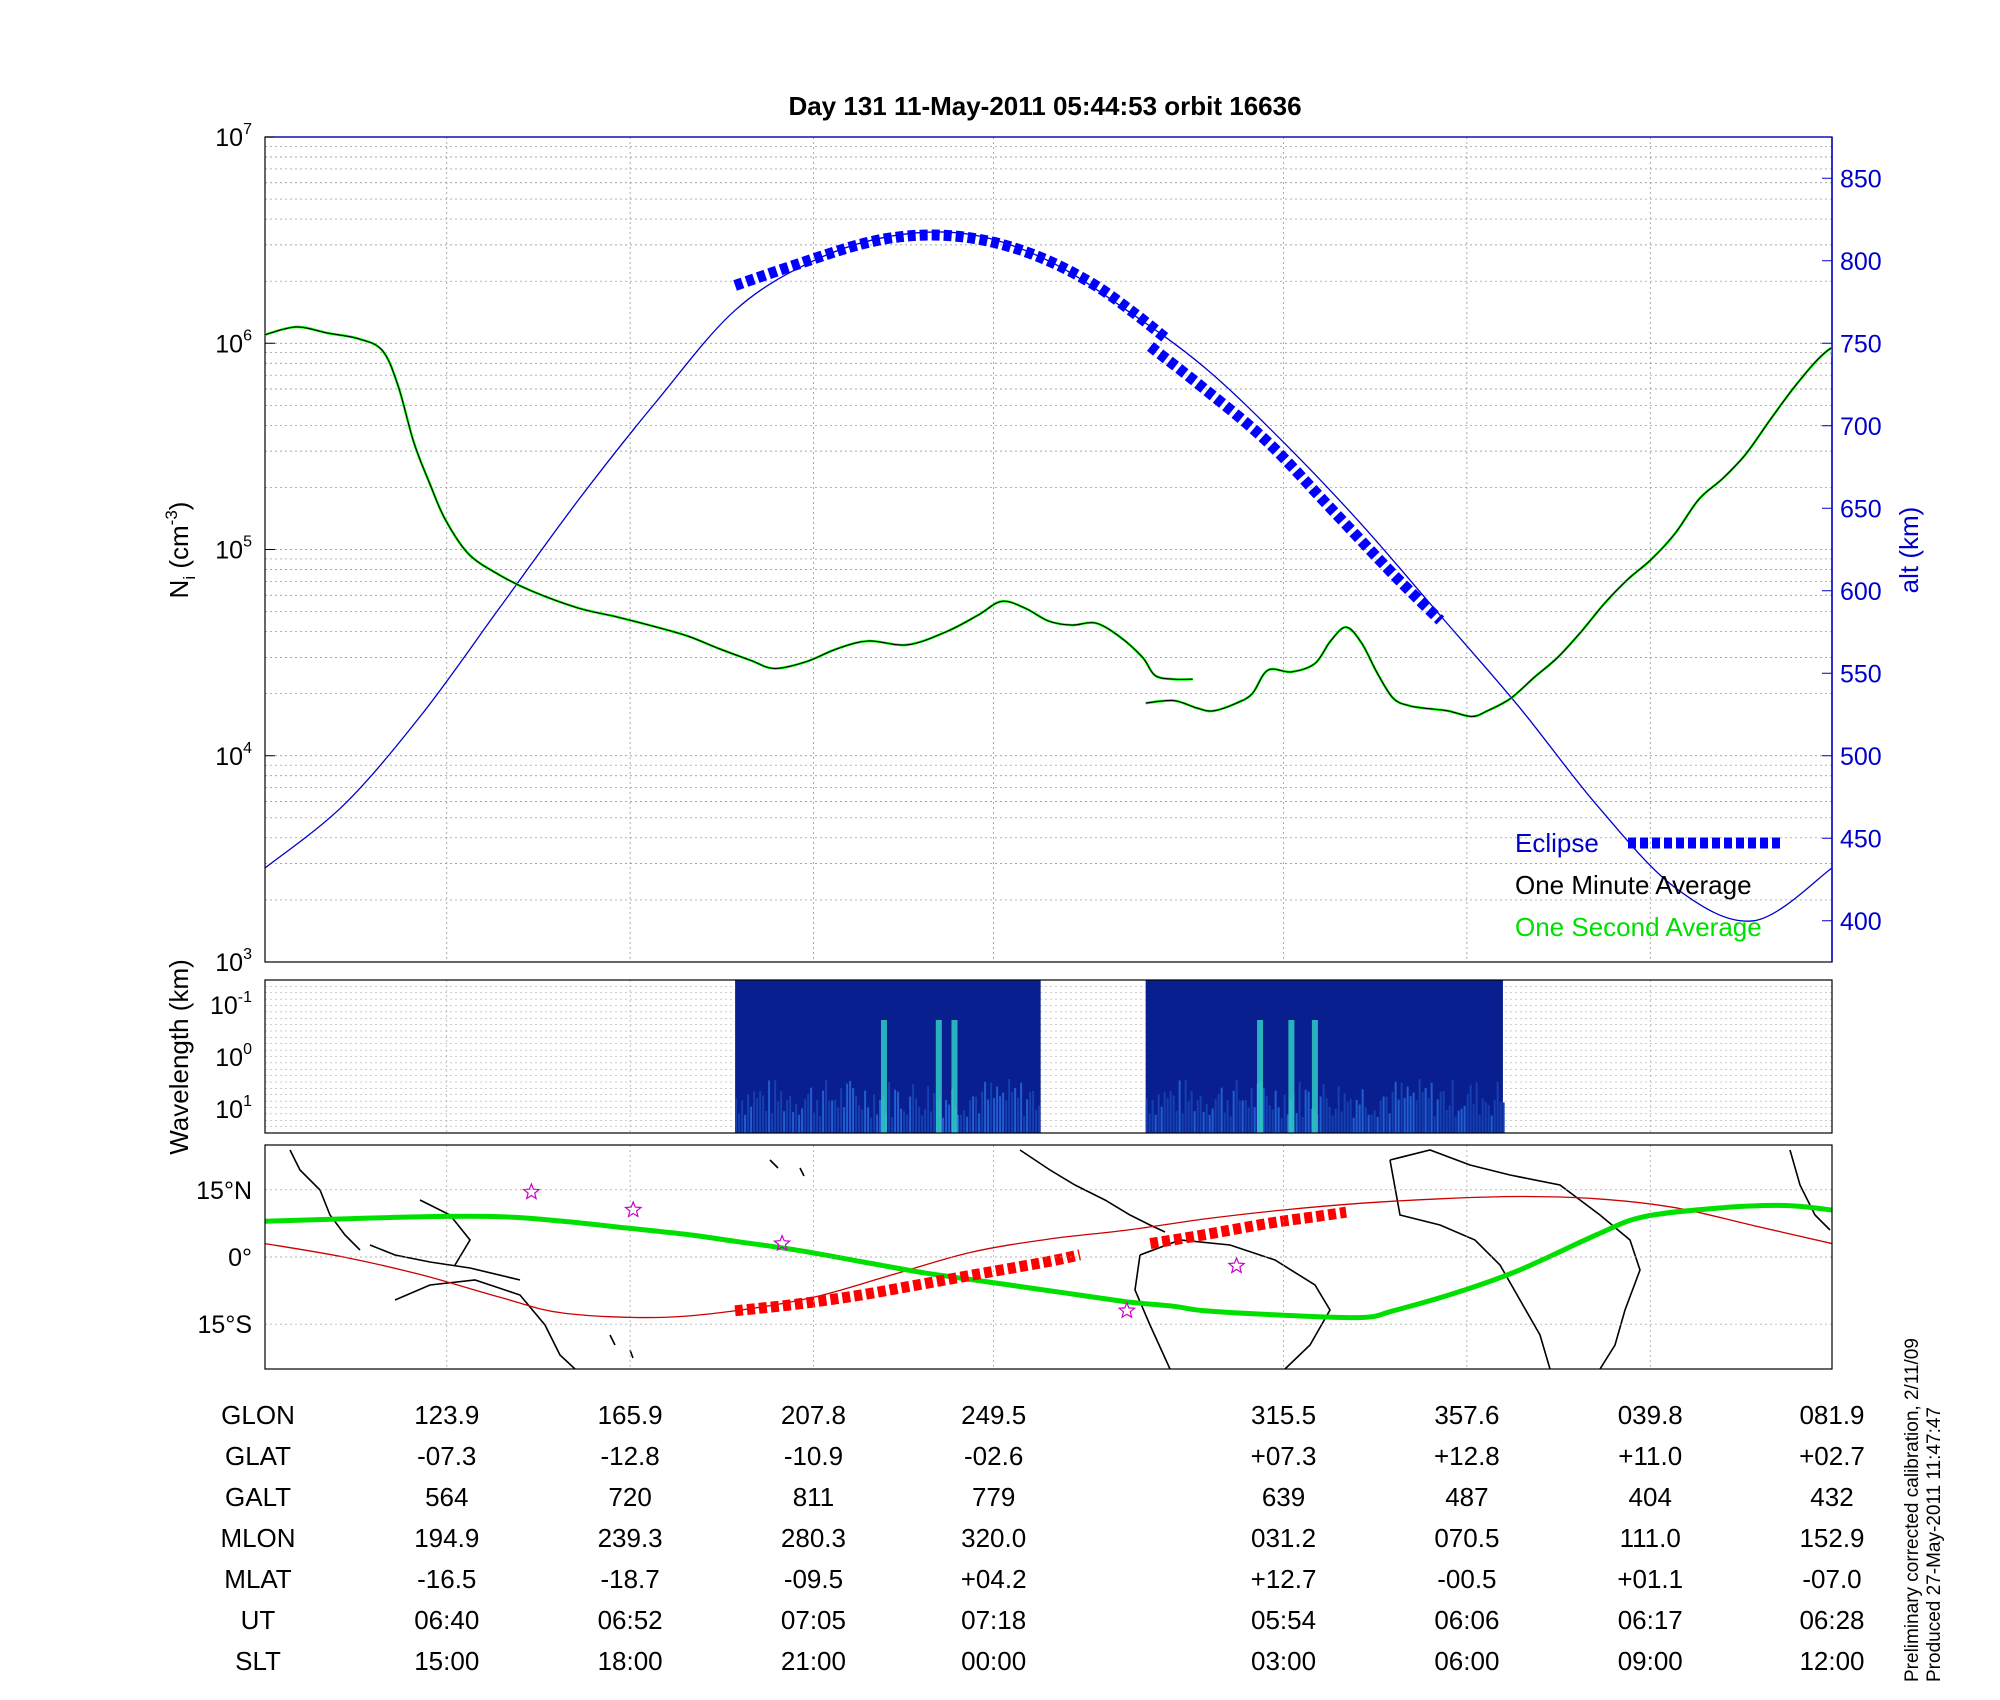  What do you see at coordinates (1861, 592) in the screenshot?
I see `y2-tick-label: 600` at bounding box center [1861, 592].